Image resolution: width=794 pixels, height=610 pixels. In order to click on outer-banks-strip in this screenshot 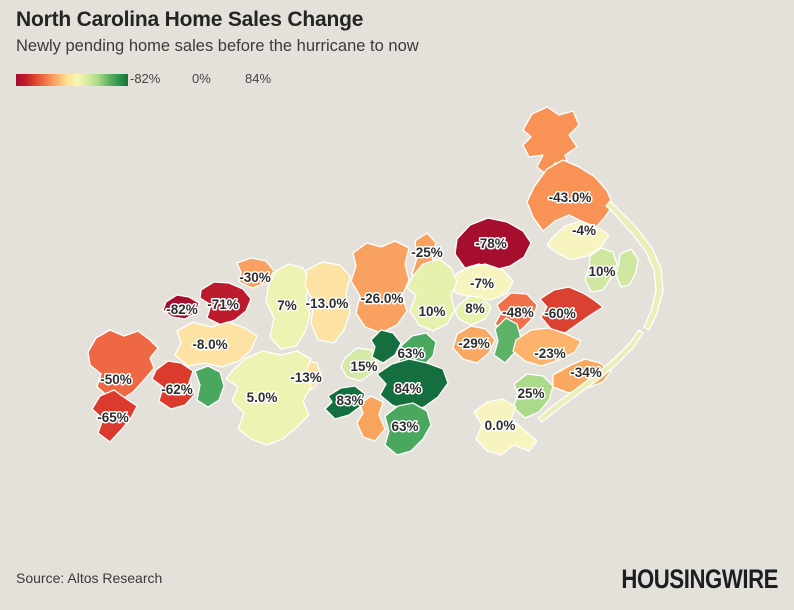, I will do `click(600, 311)`.